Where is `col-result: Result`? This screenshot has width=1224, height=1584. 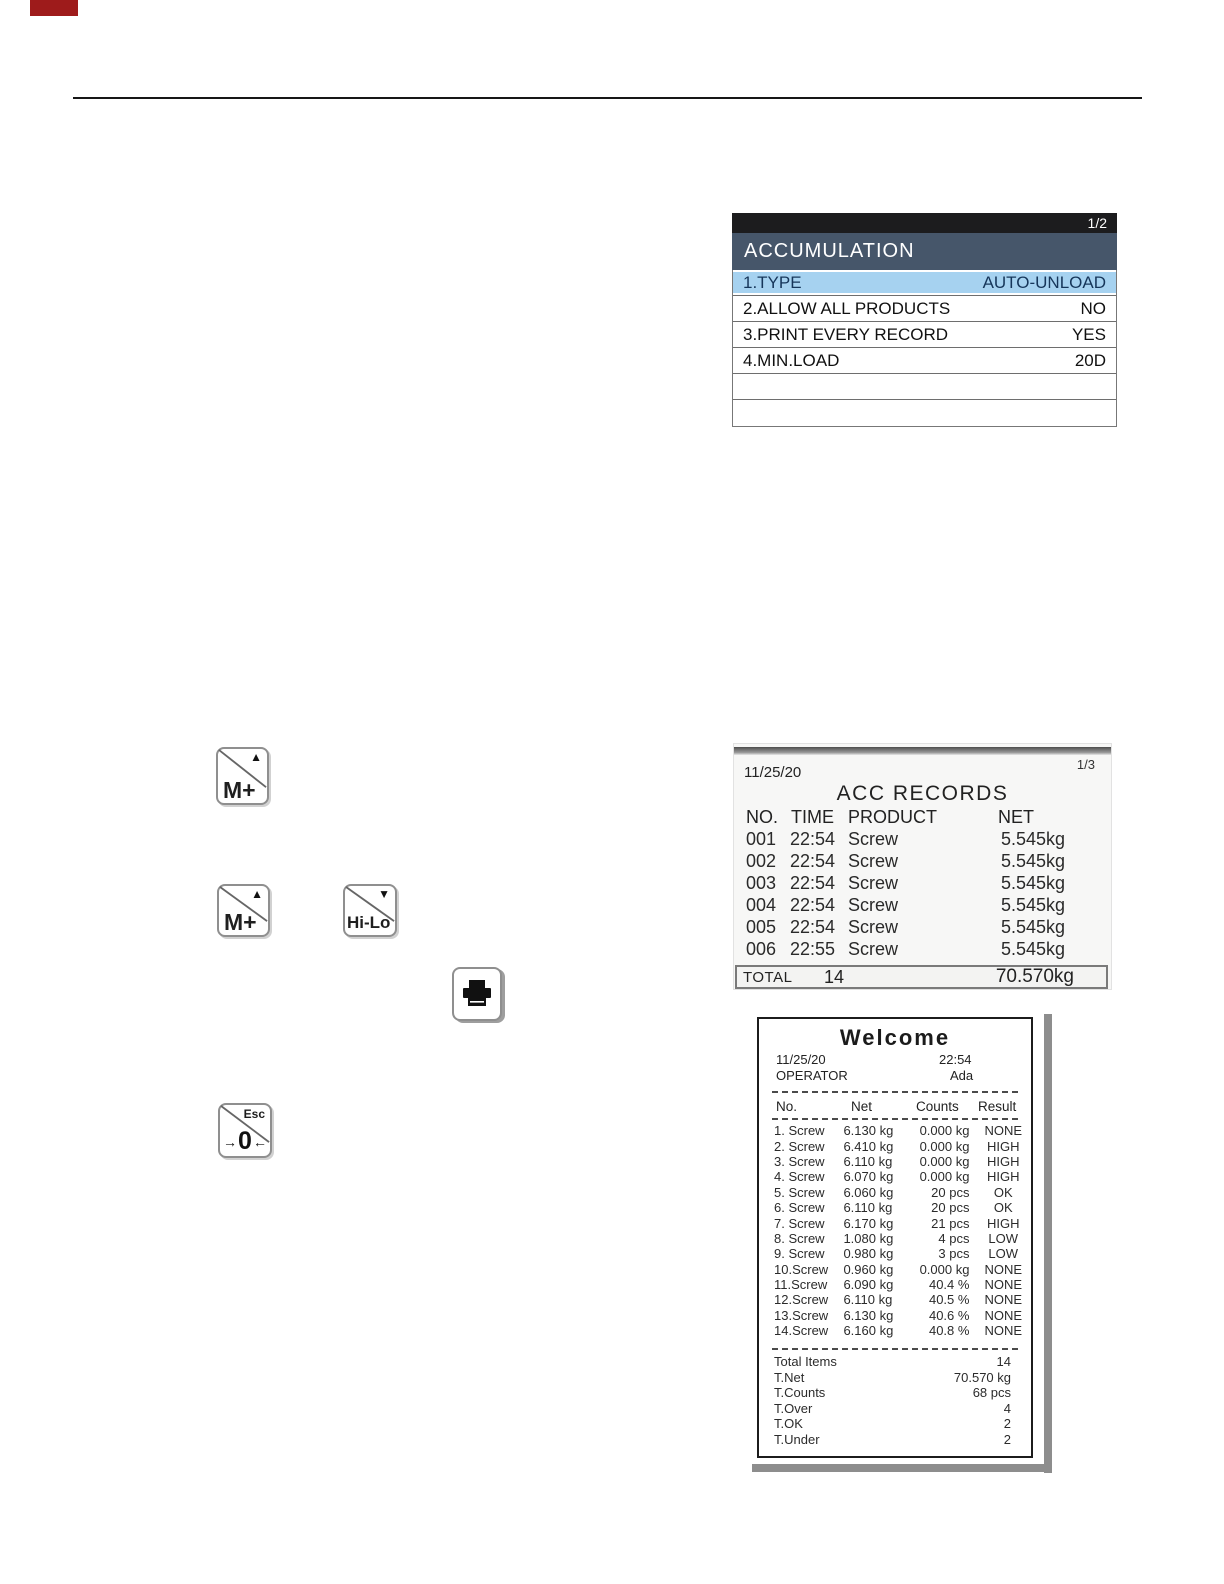 col-result: Result is located at coordinates (997, 1106).